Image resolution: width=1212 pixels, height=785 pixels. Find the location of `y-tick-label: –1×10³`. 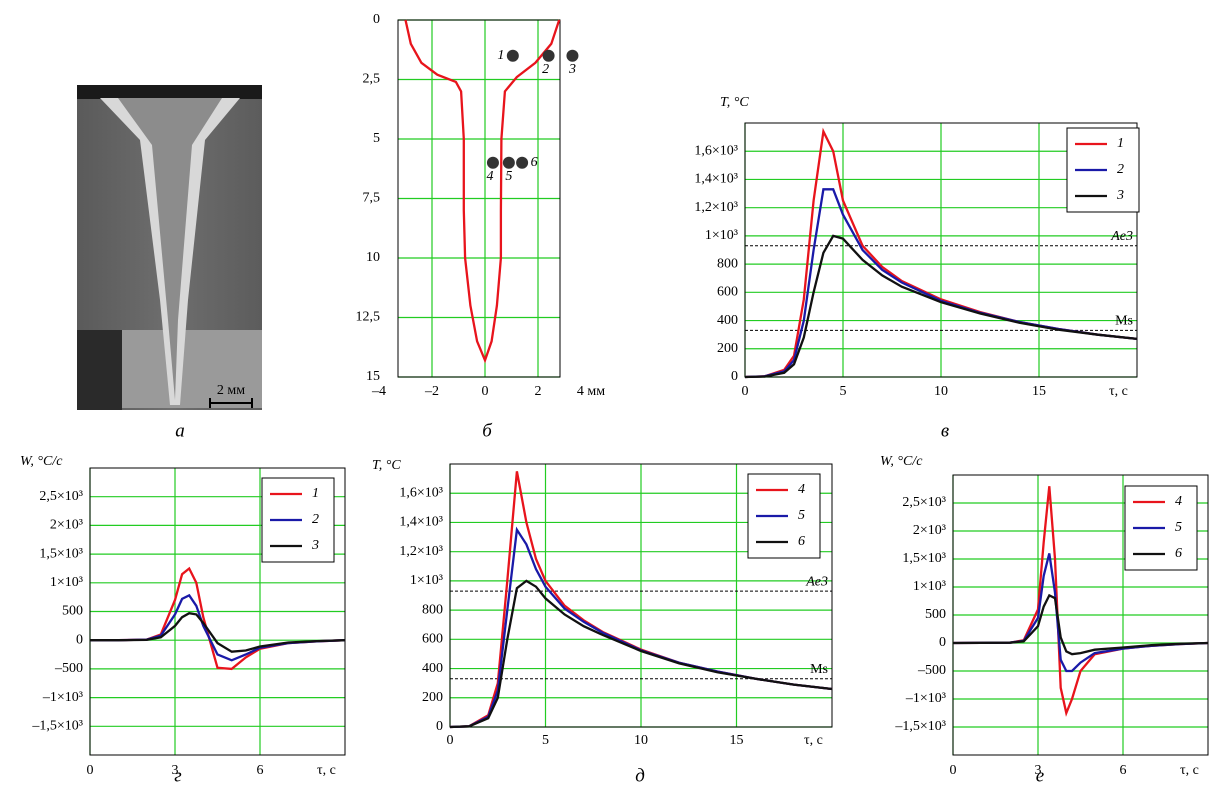

y-tick-label: –1×10³ is located at coordinates (62, 697).